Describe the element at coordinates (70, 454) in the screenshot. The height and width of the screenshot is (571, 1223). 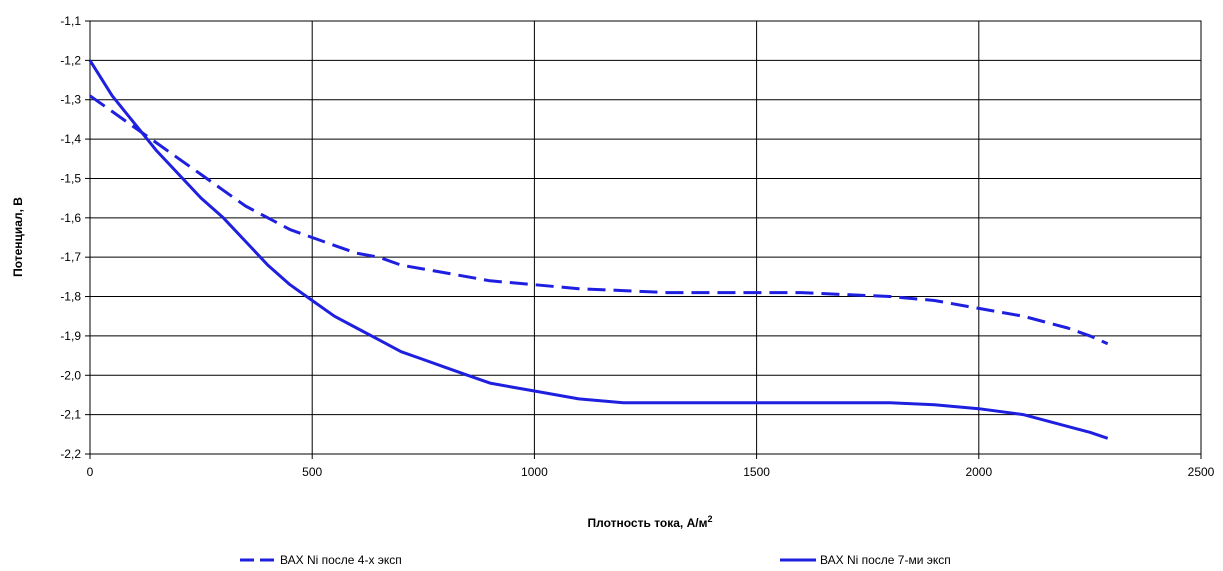
I see `y-tick-label: -2,2` at that location.